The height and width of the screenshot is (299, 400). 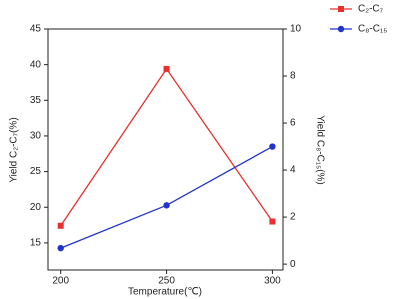 What do you see at coordinates (36, 136) in the screenshot?
I see `y-tick-label: 30` at bounding box center [36, 136].